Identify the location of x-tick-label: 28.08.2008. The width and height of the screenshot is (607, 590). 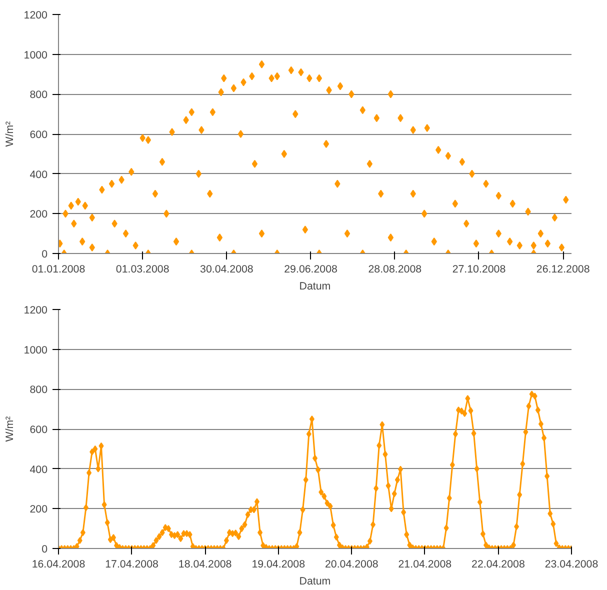
(395, 270).